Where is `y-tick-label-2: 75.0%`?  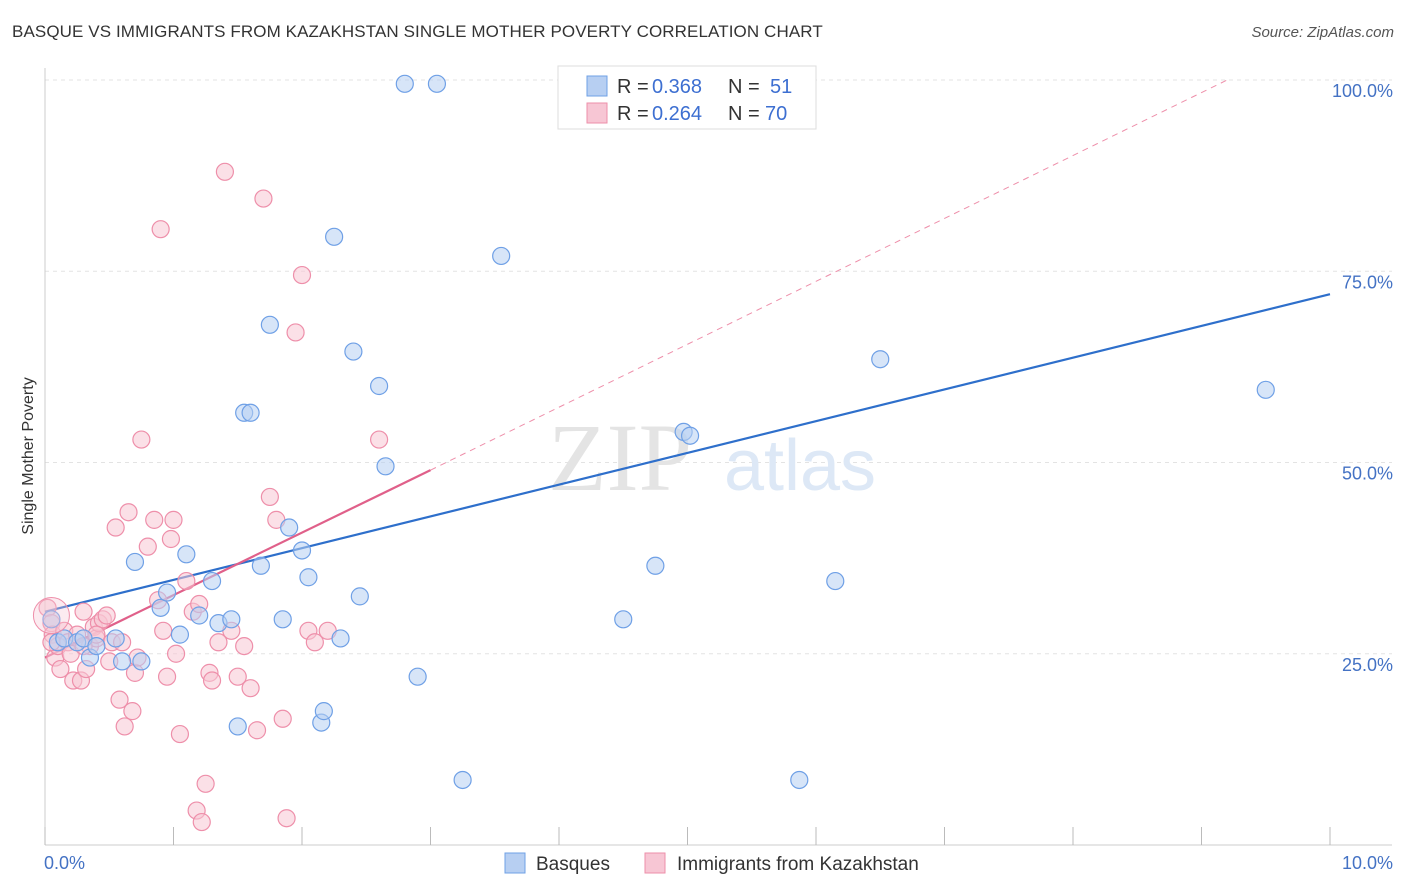
y-tick-label-2: 75.0% is located at coordinates (1367, 282).